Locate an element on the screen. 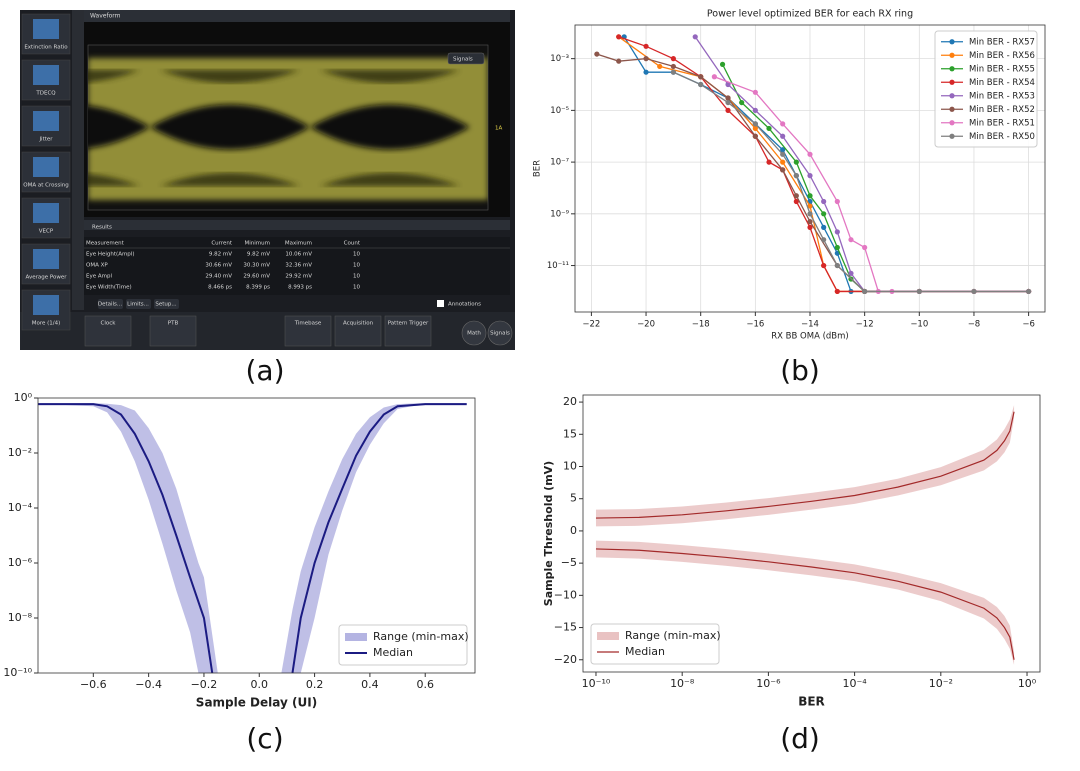 The height and width of the screenshot is (771, 1080). median-line is located at coordinates (805, 465).